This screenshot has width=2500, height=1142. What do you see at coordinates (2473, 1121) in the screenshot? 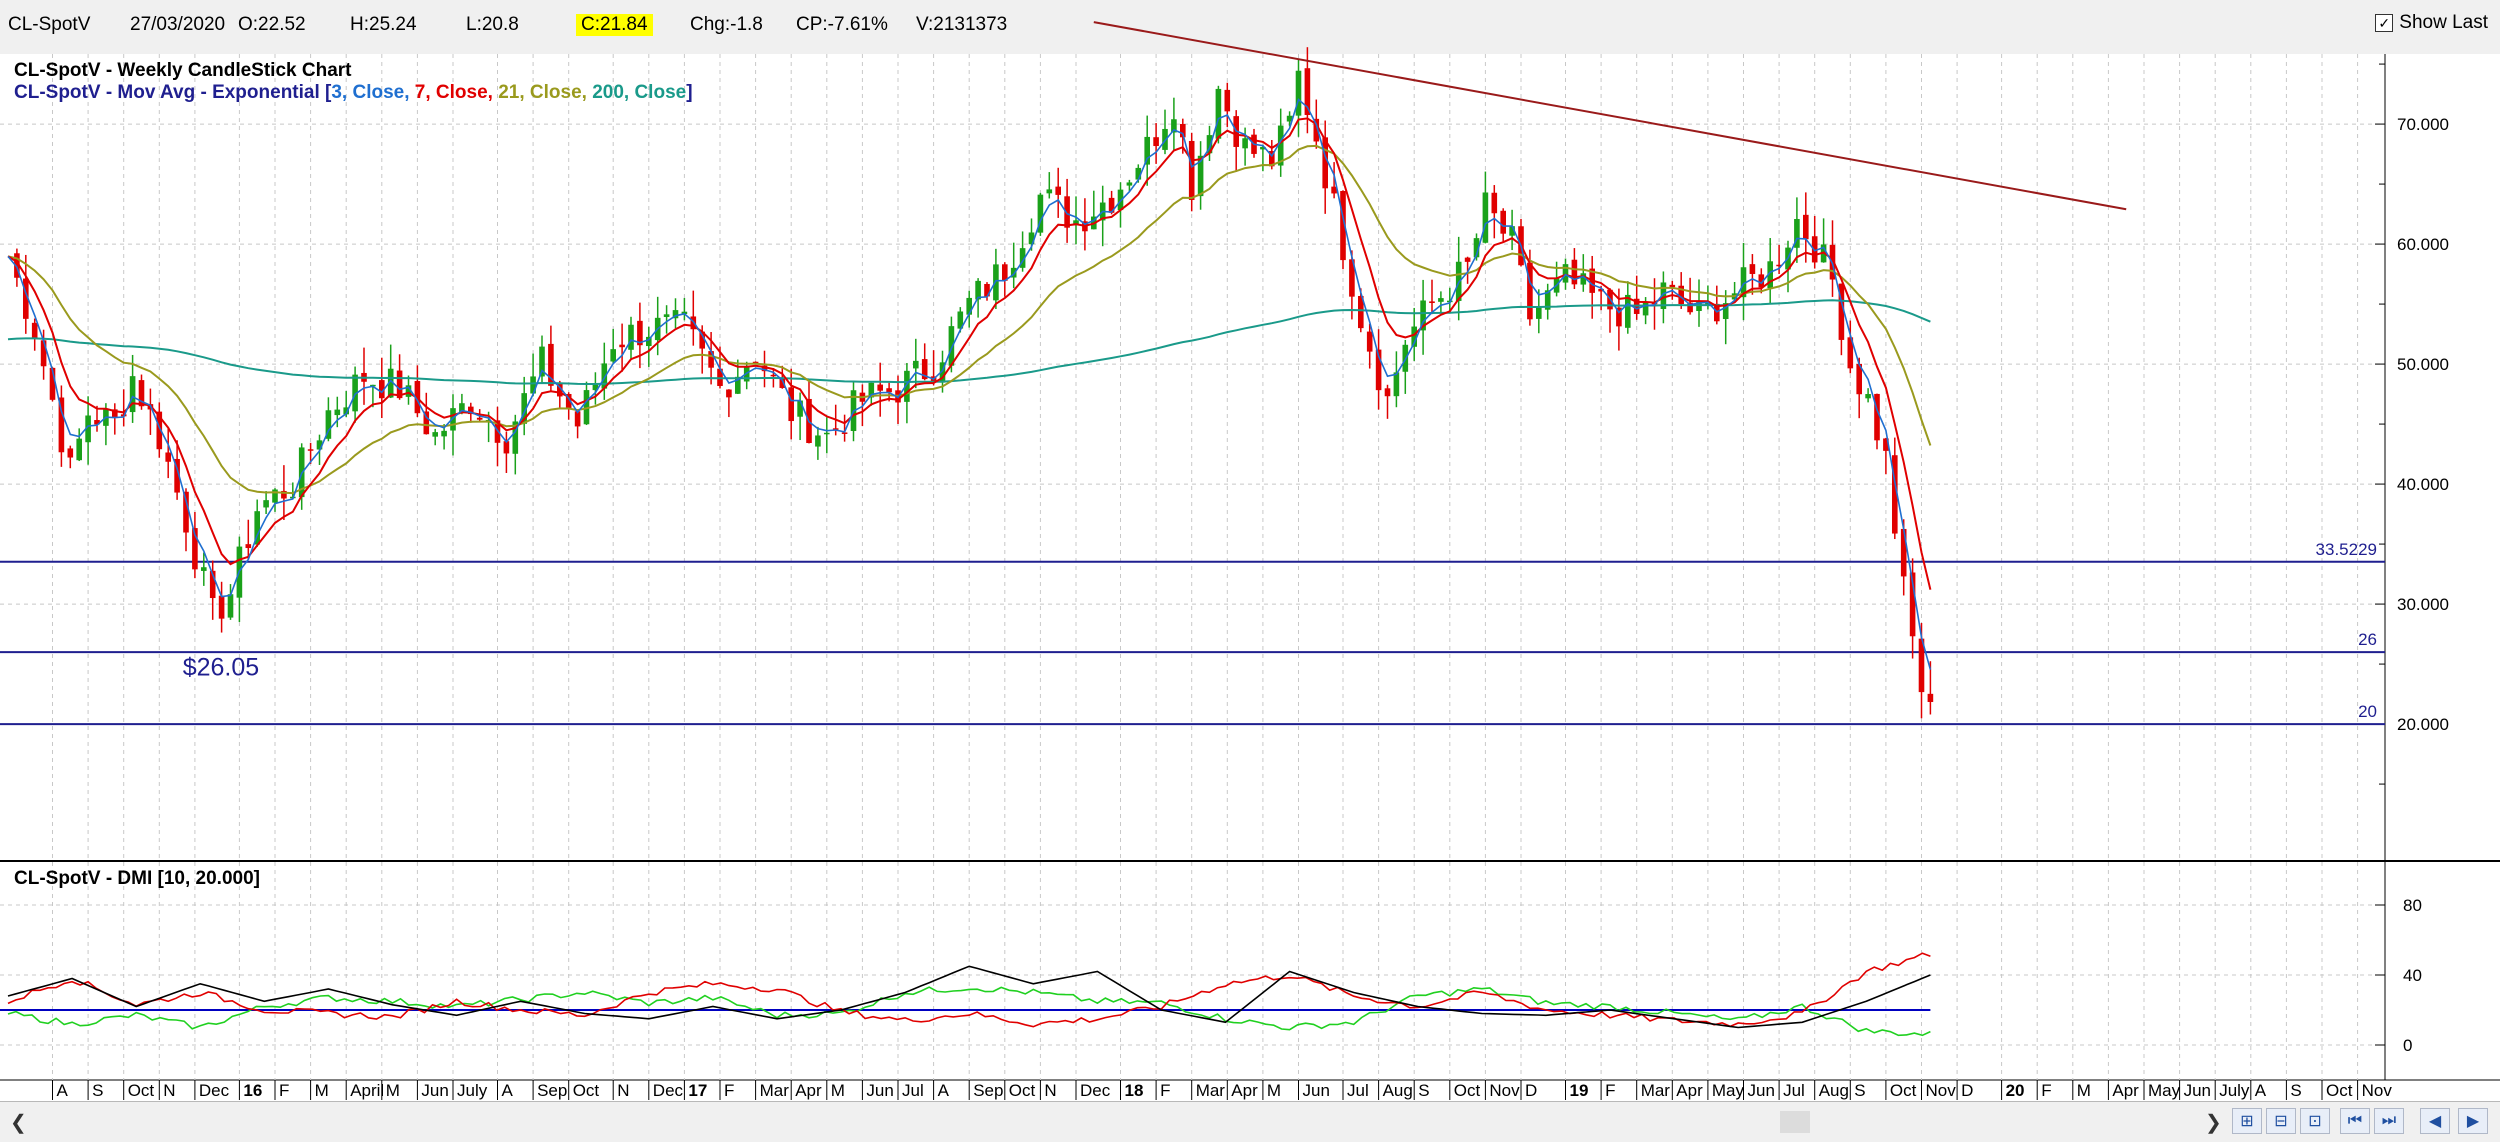
I see `step-forward-icon: ▶` at bounding box center [2473, 1121].